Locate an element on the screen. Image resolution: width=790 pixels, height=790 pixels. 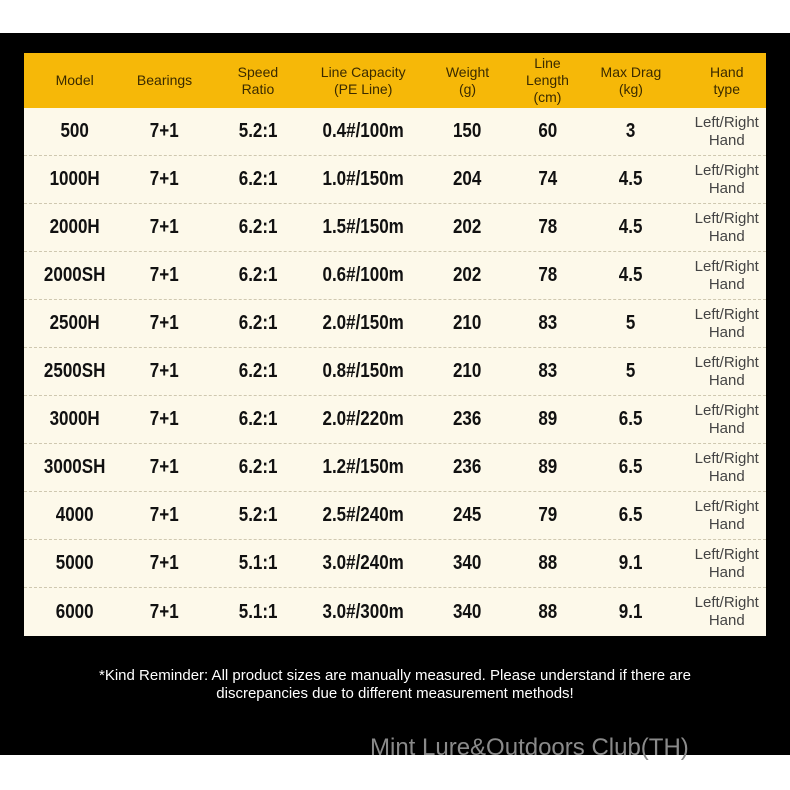
cell: Weight (g) is located at coordinates (467, 80).